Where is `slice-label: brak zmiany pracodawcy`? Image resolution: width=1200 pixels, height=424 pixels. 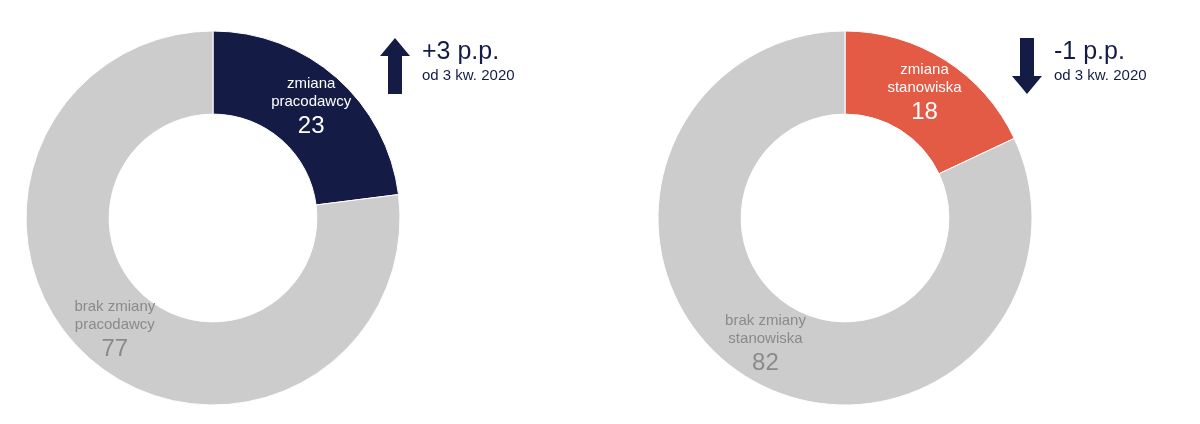 slice-label: brak zmiany pracodawcy is located at coordinates (115, 314).